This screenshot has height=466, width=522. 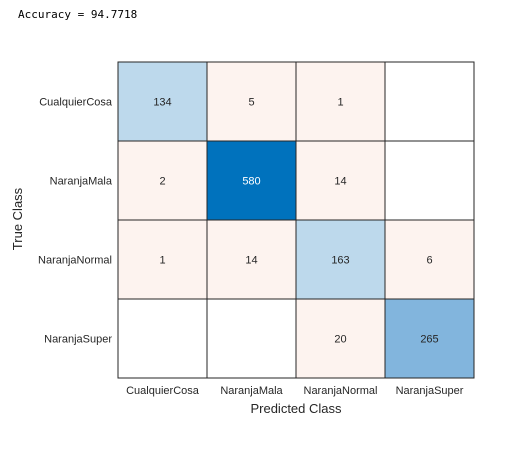 What do you see at coordinates (341, 391) in the screenshot?
I see `x-tick-label: NaranjaNormal` at bounding box center [341, 391].